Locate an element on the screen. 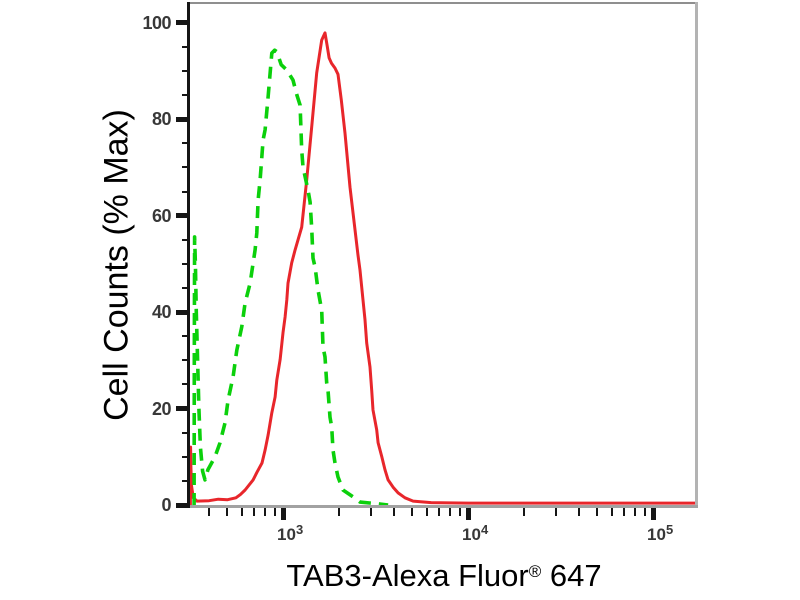  x-axis-title: TAB3-Alexa Fluor® 647 is located at coordinates (443, 576).